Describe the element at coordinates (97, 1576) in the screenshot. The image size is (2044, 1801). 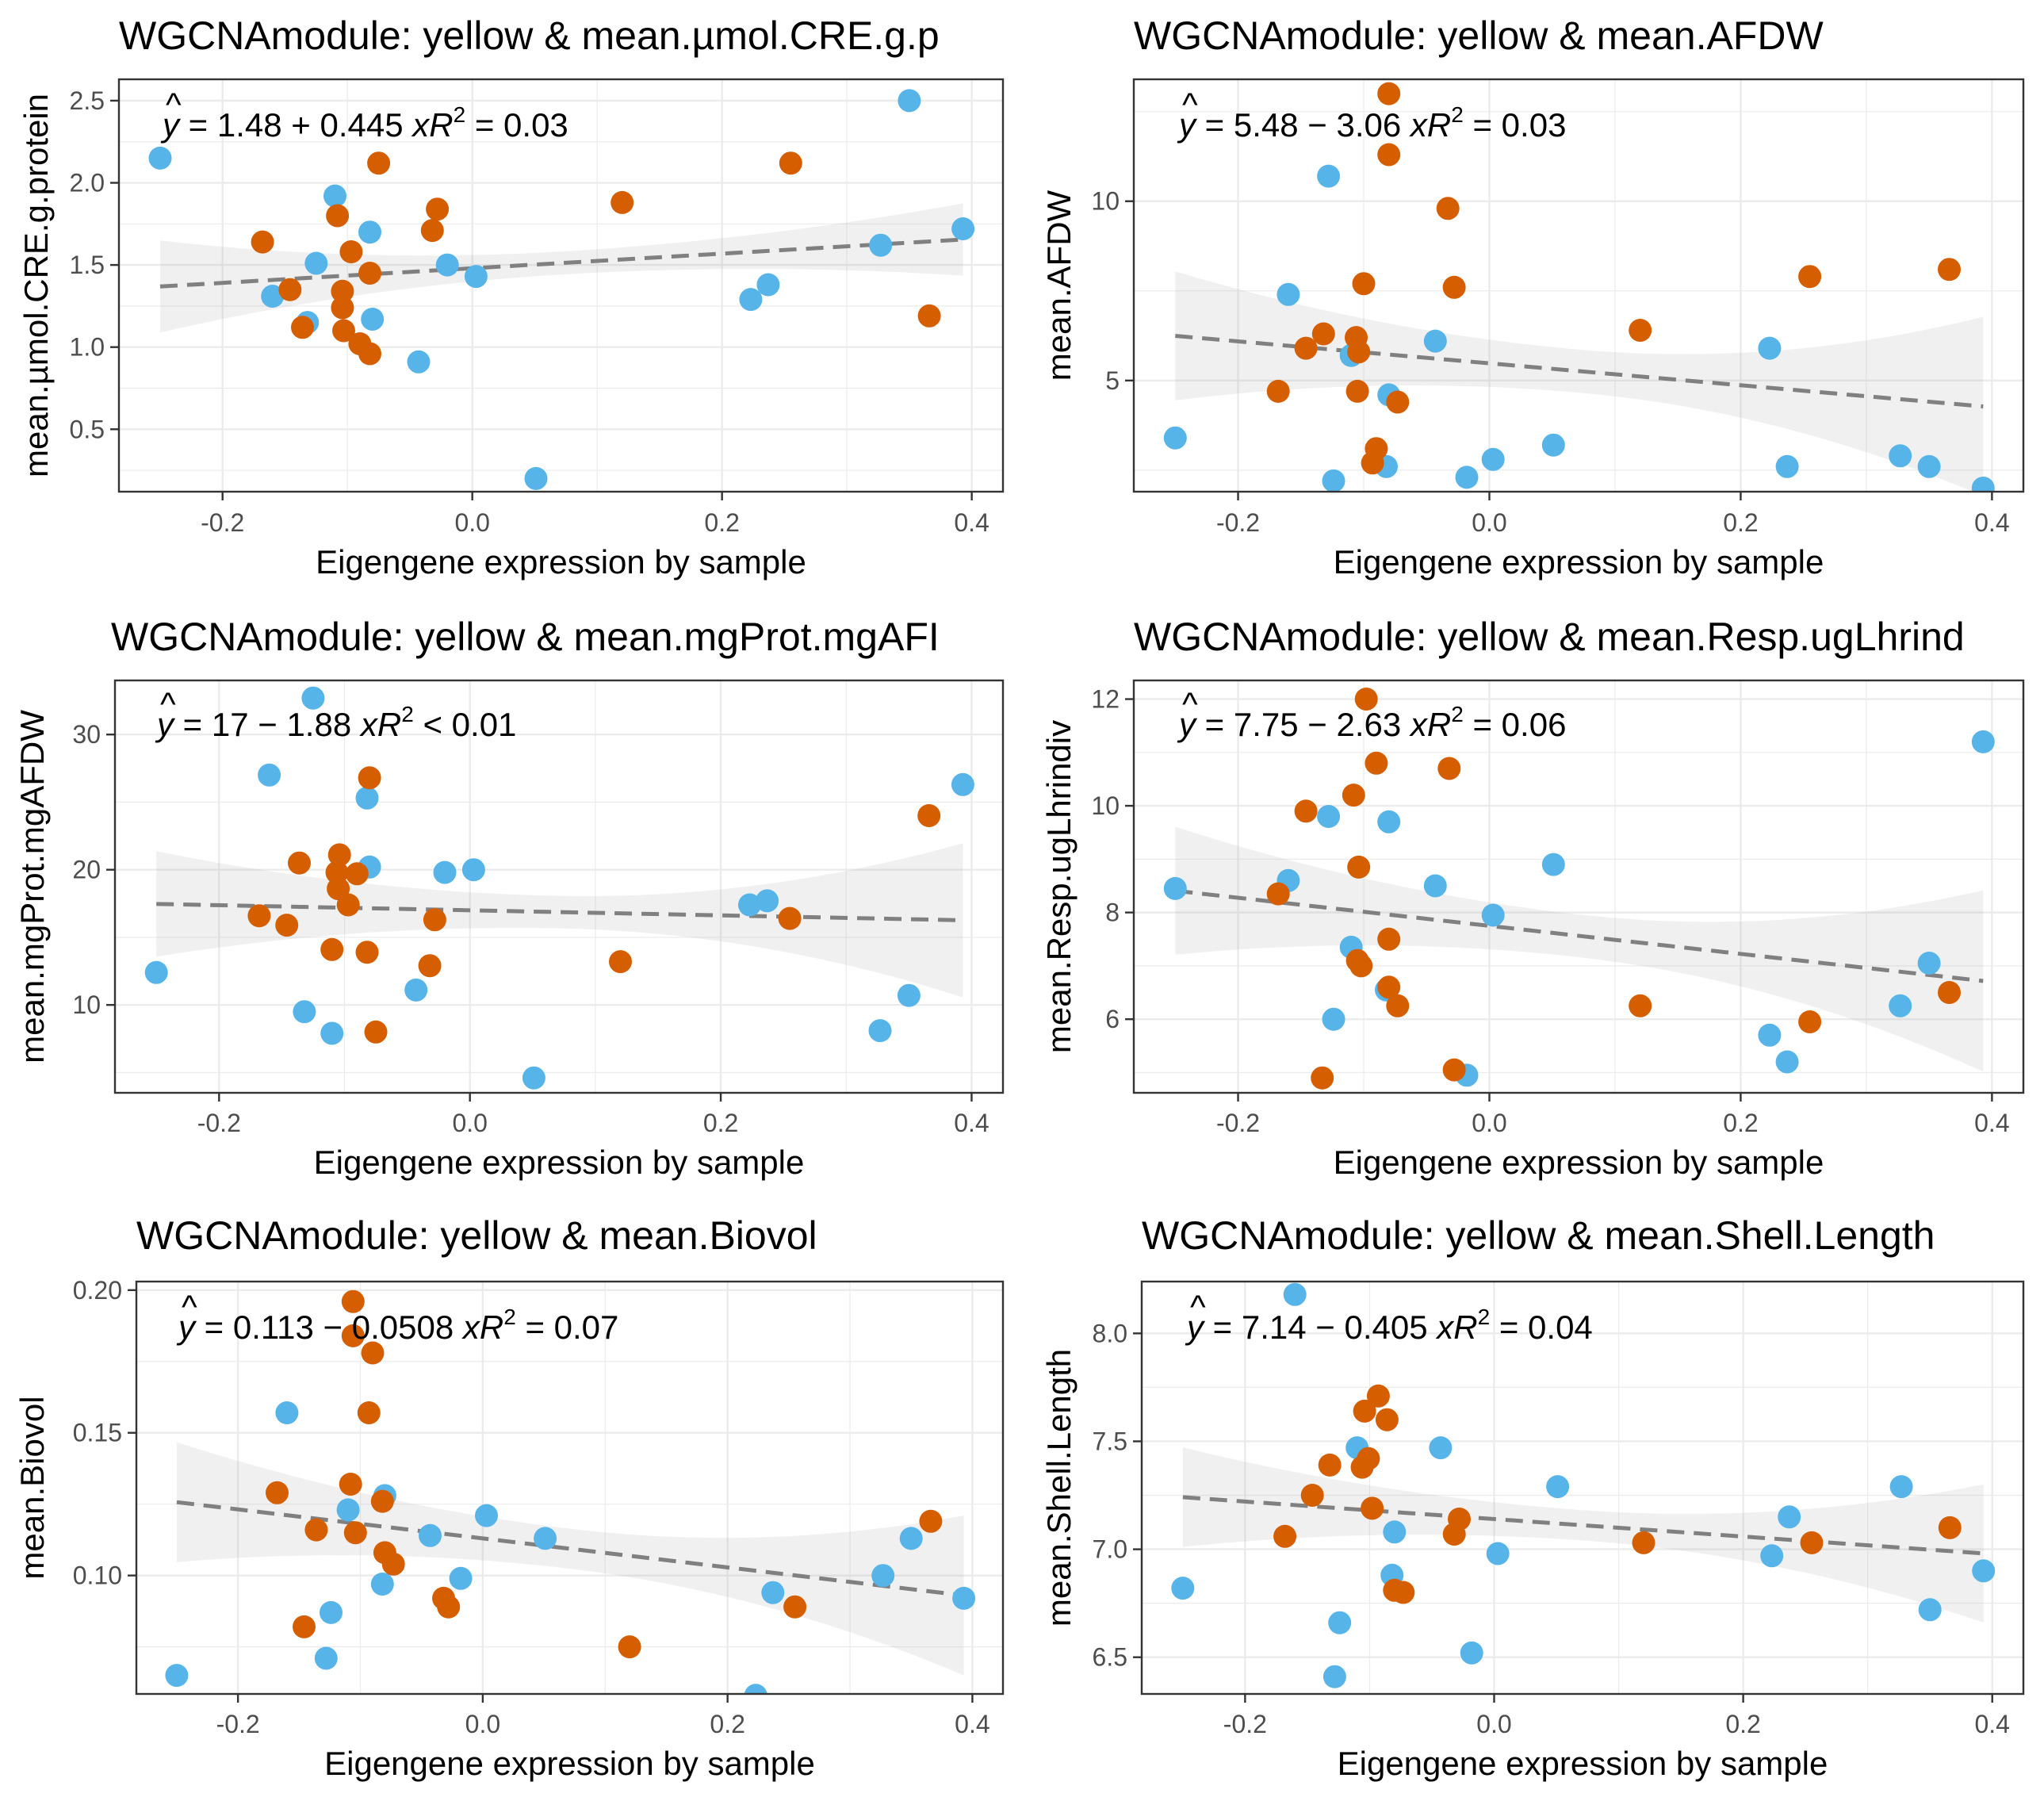
I see `y-tick-label: 0.10` at that location.